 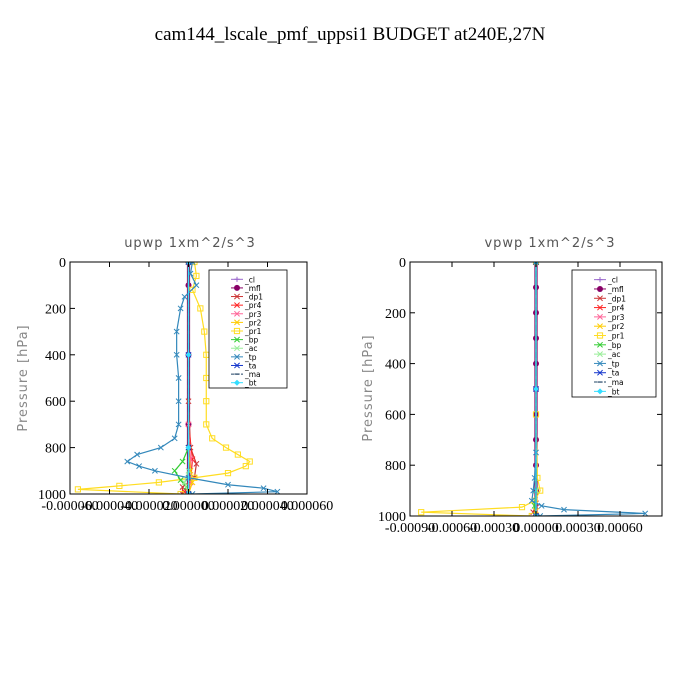 What do you see at coordinates (69, 506) in the screenshot?
I see `x-tick-label: -0.000060` at bounding box center [69, 506].